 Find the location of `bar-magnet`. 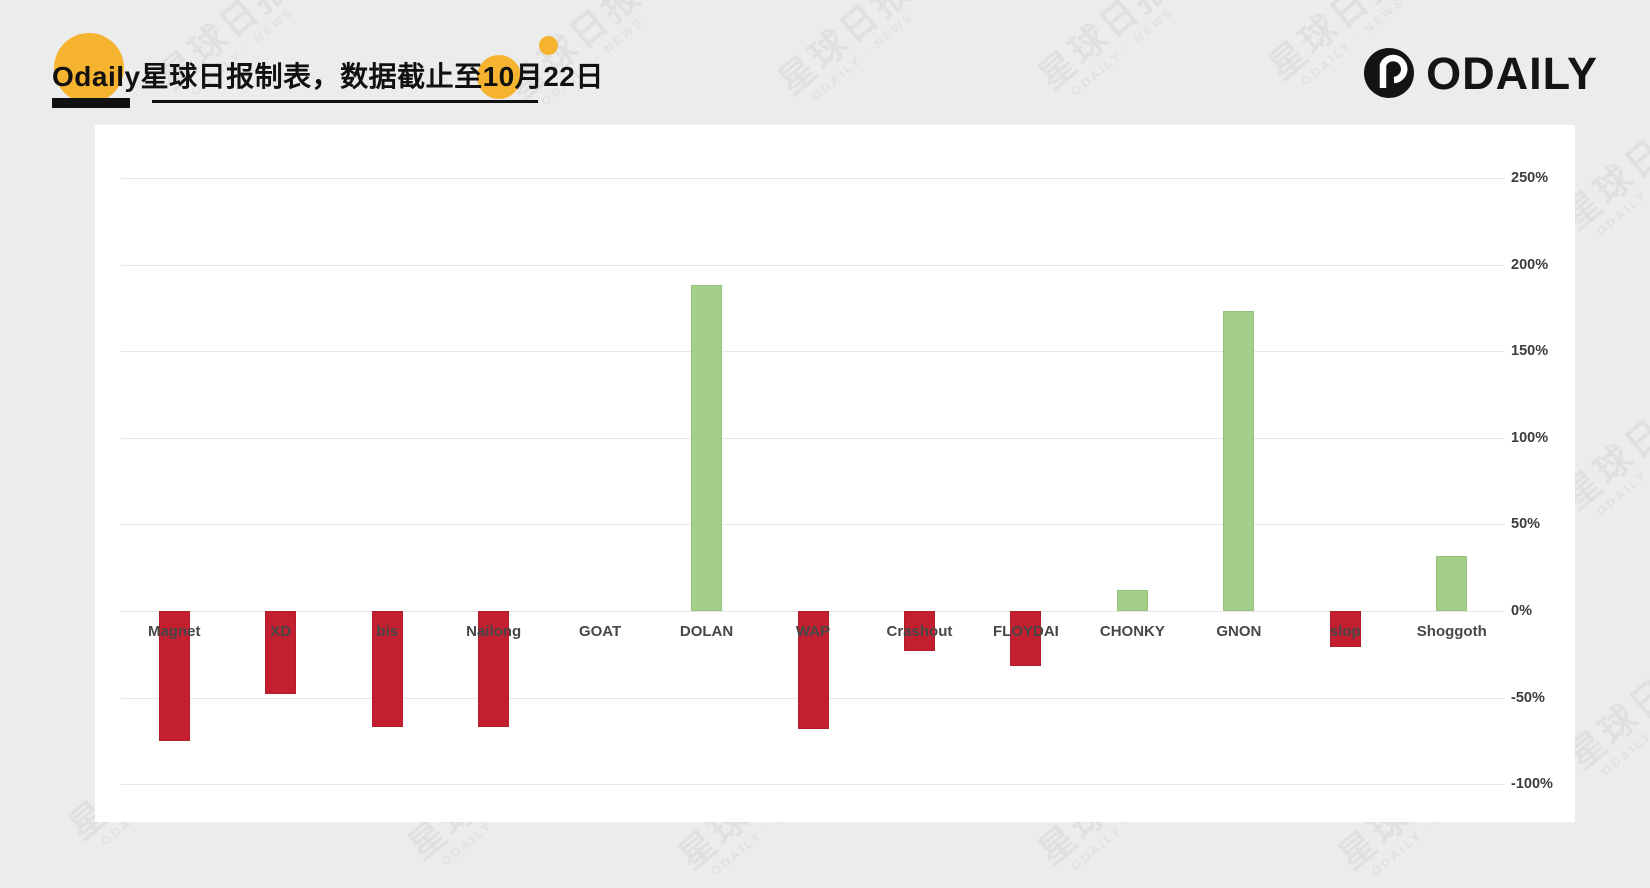

bar-magnet is located at coordinates (174, 676).